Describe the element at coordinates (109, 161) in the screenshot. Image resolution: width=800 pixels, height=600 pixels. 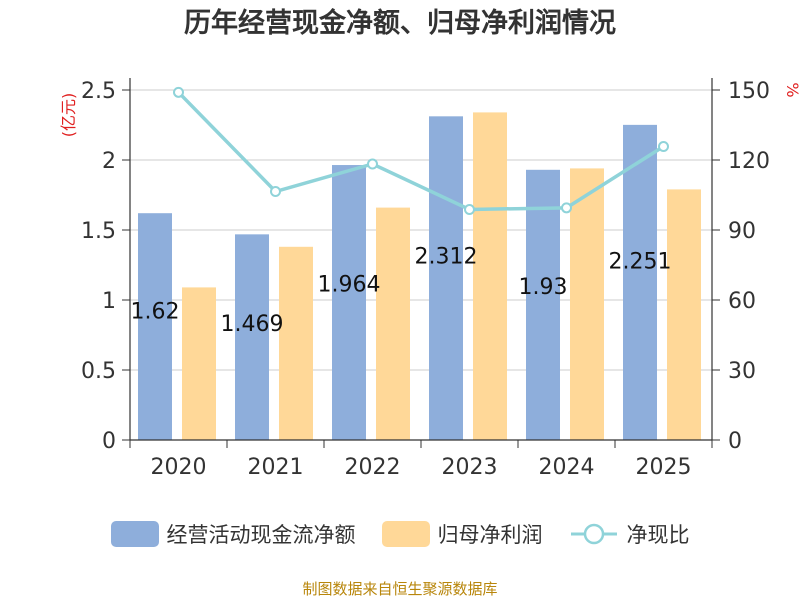
I see `left-tick-label: 2` at that location.